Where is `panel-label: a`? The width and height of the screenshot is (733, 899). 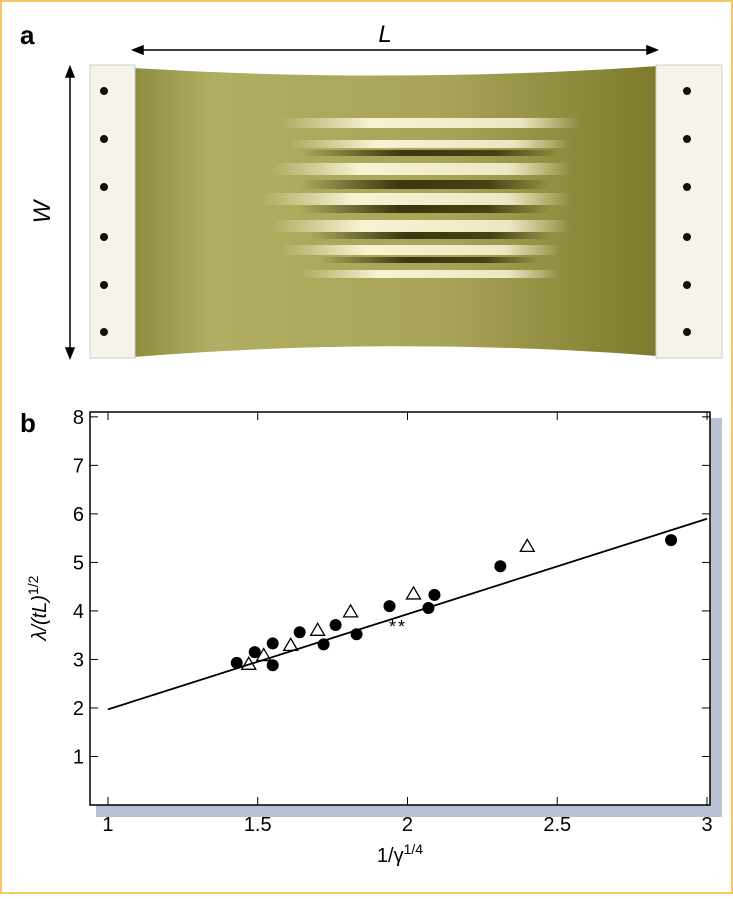
panel-label: a is located at coordinates (27, 35).